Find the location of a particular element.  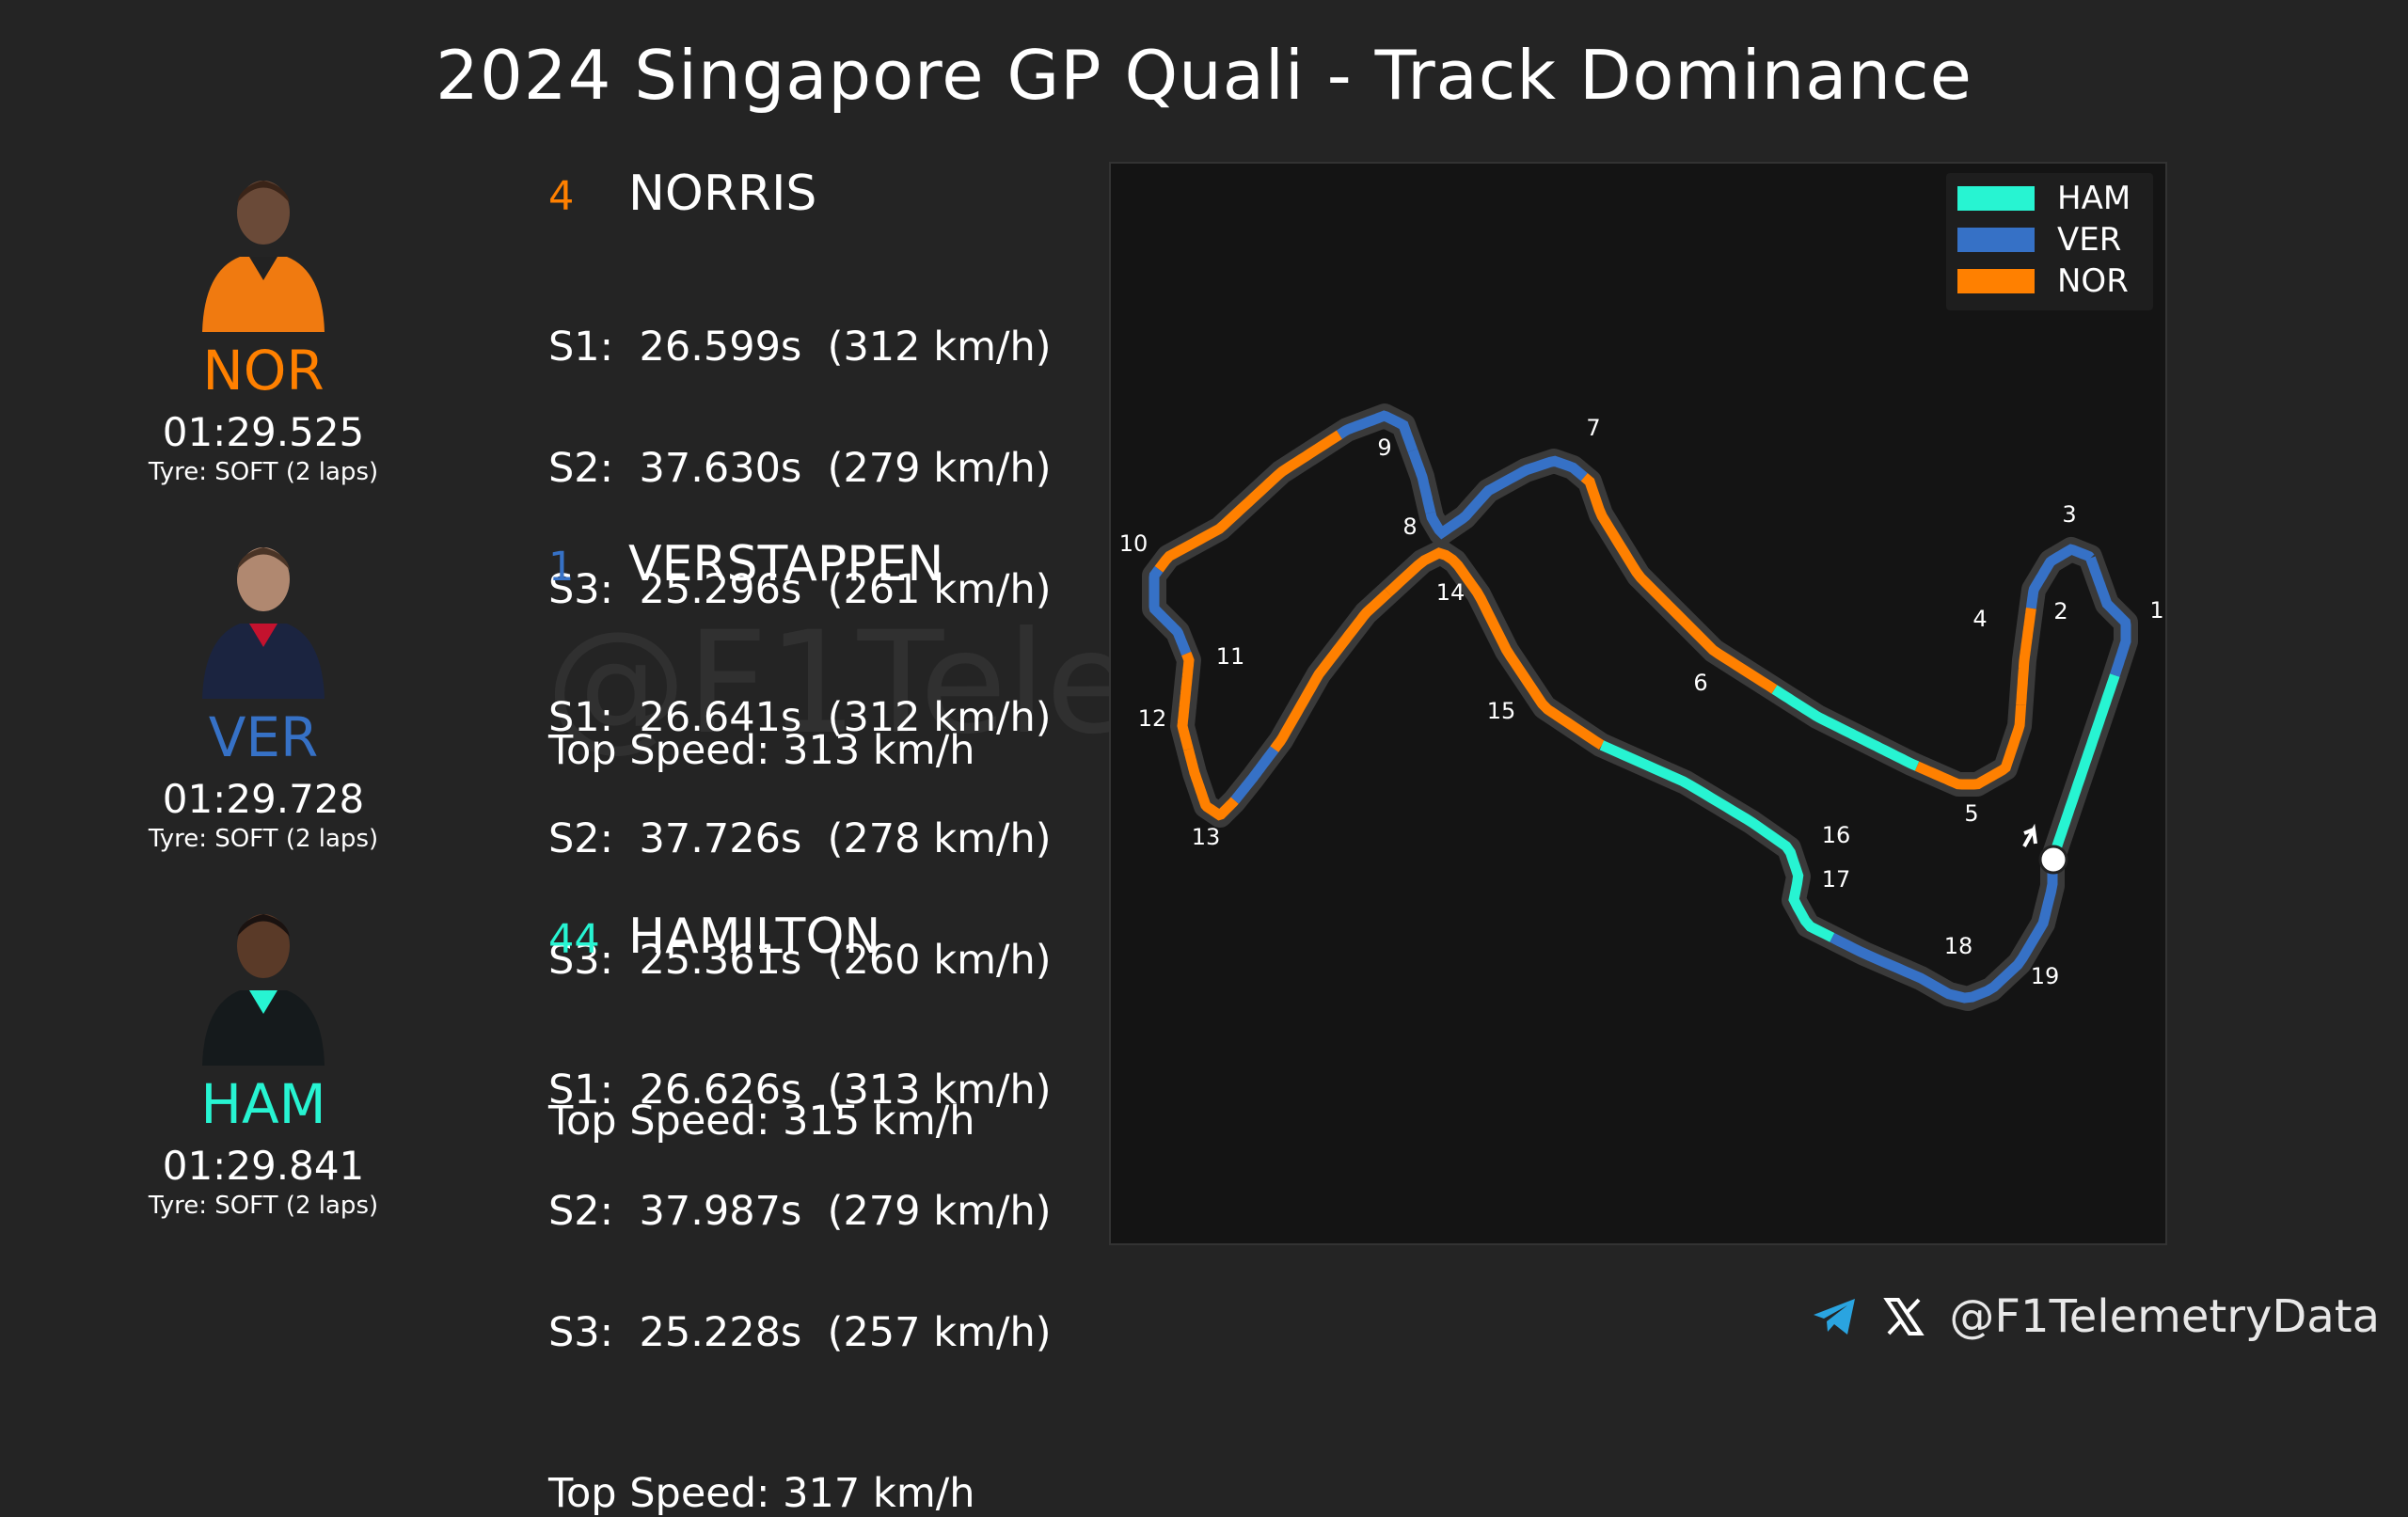

corner-label: 14 is located at coordinates (1451, 592).